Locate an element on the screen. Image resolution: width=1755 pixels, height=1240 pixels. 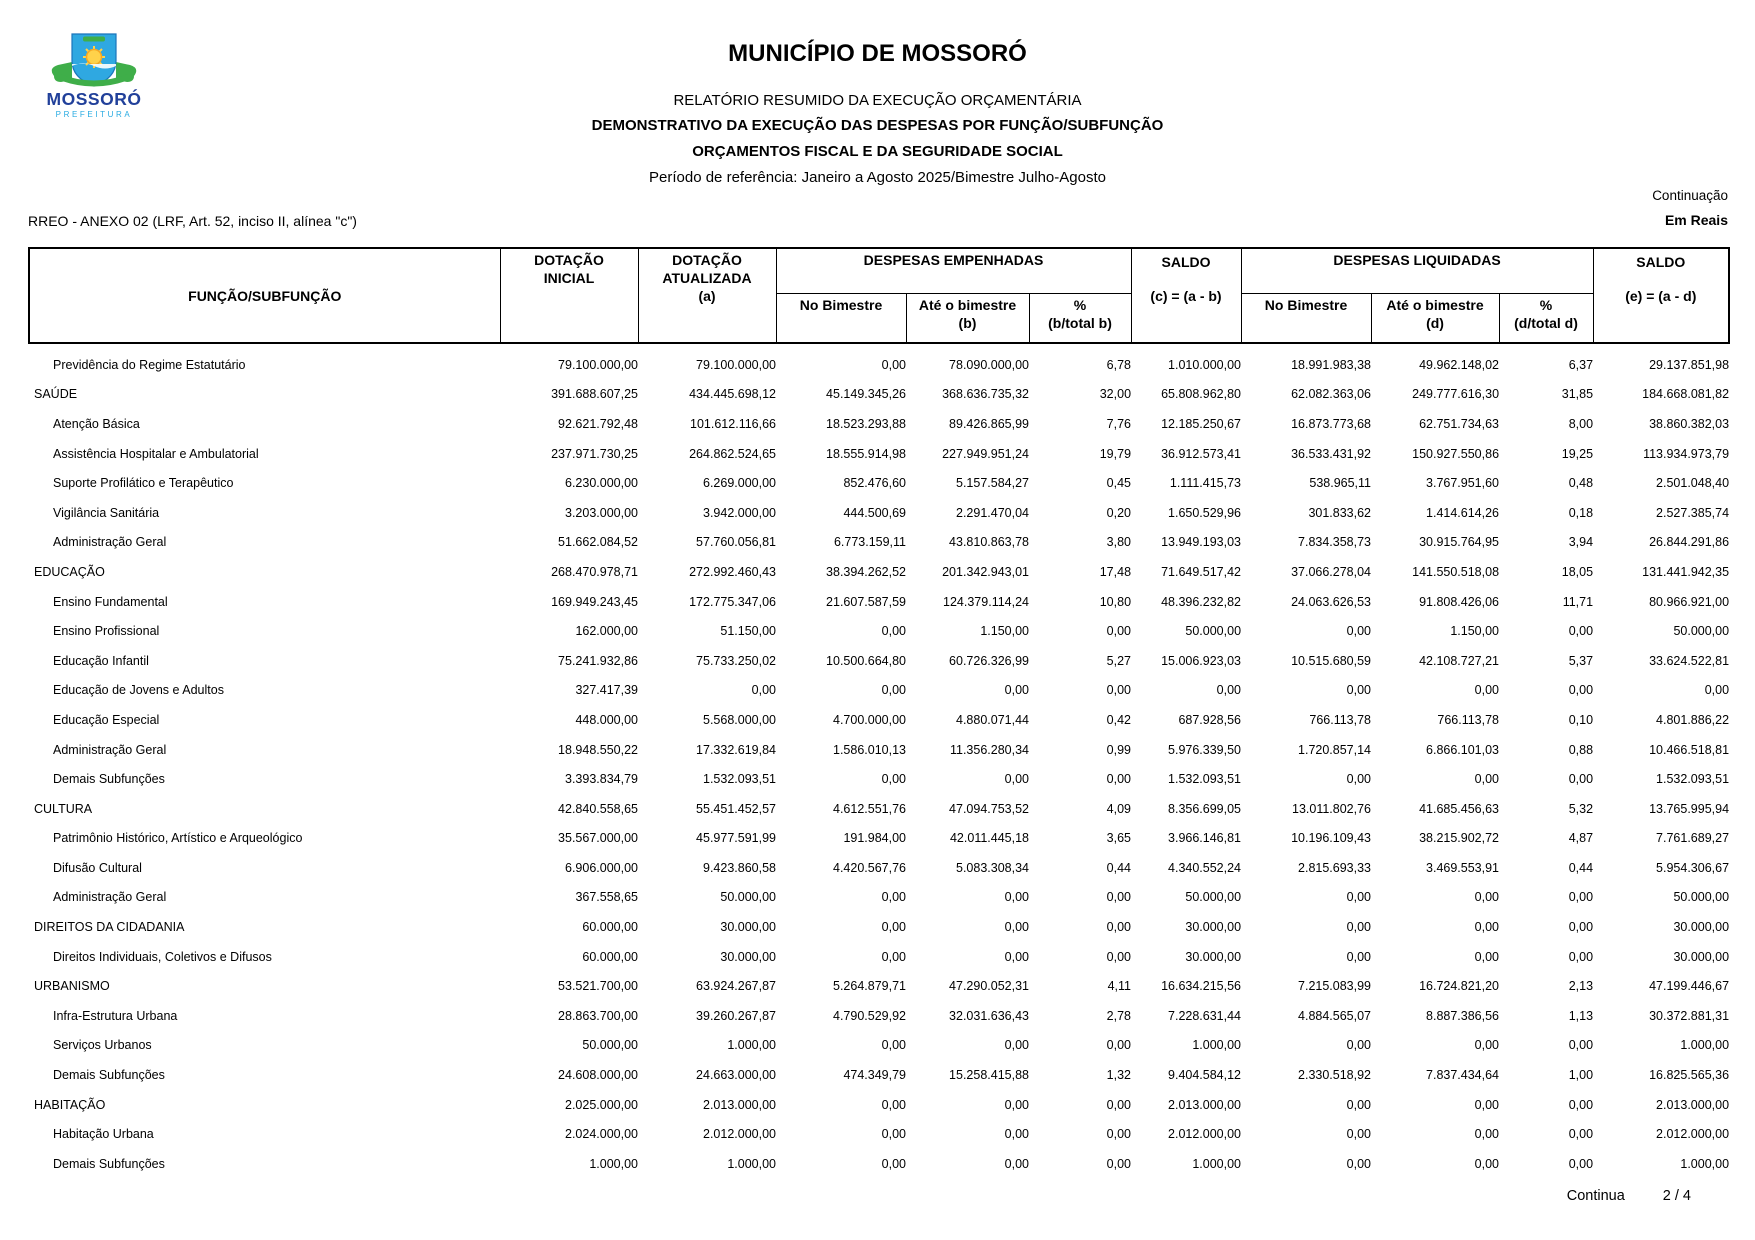
row-value: 124.379.114,24 is located at coordinates (986, 601).